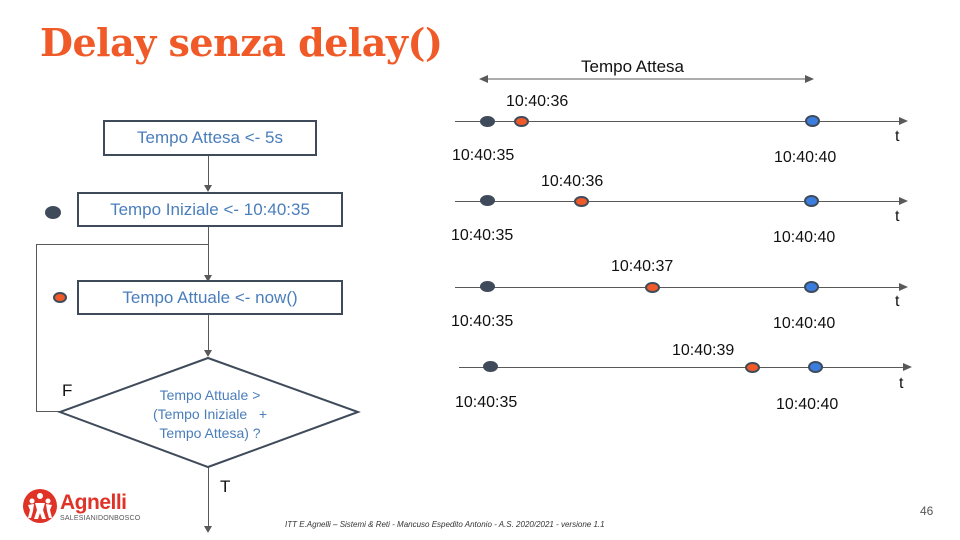 The height and width of the screenshot is (540, 960). Describe the element at coordinates (210, 138) in the screenshot. I see `box-tempo-attesa: Tempo Attesa <- 5s` at that location.